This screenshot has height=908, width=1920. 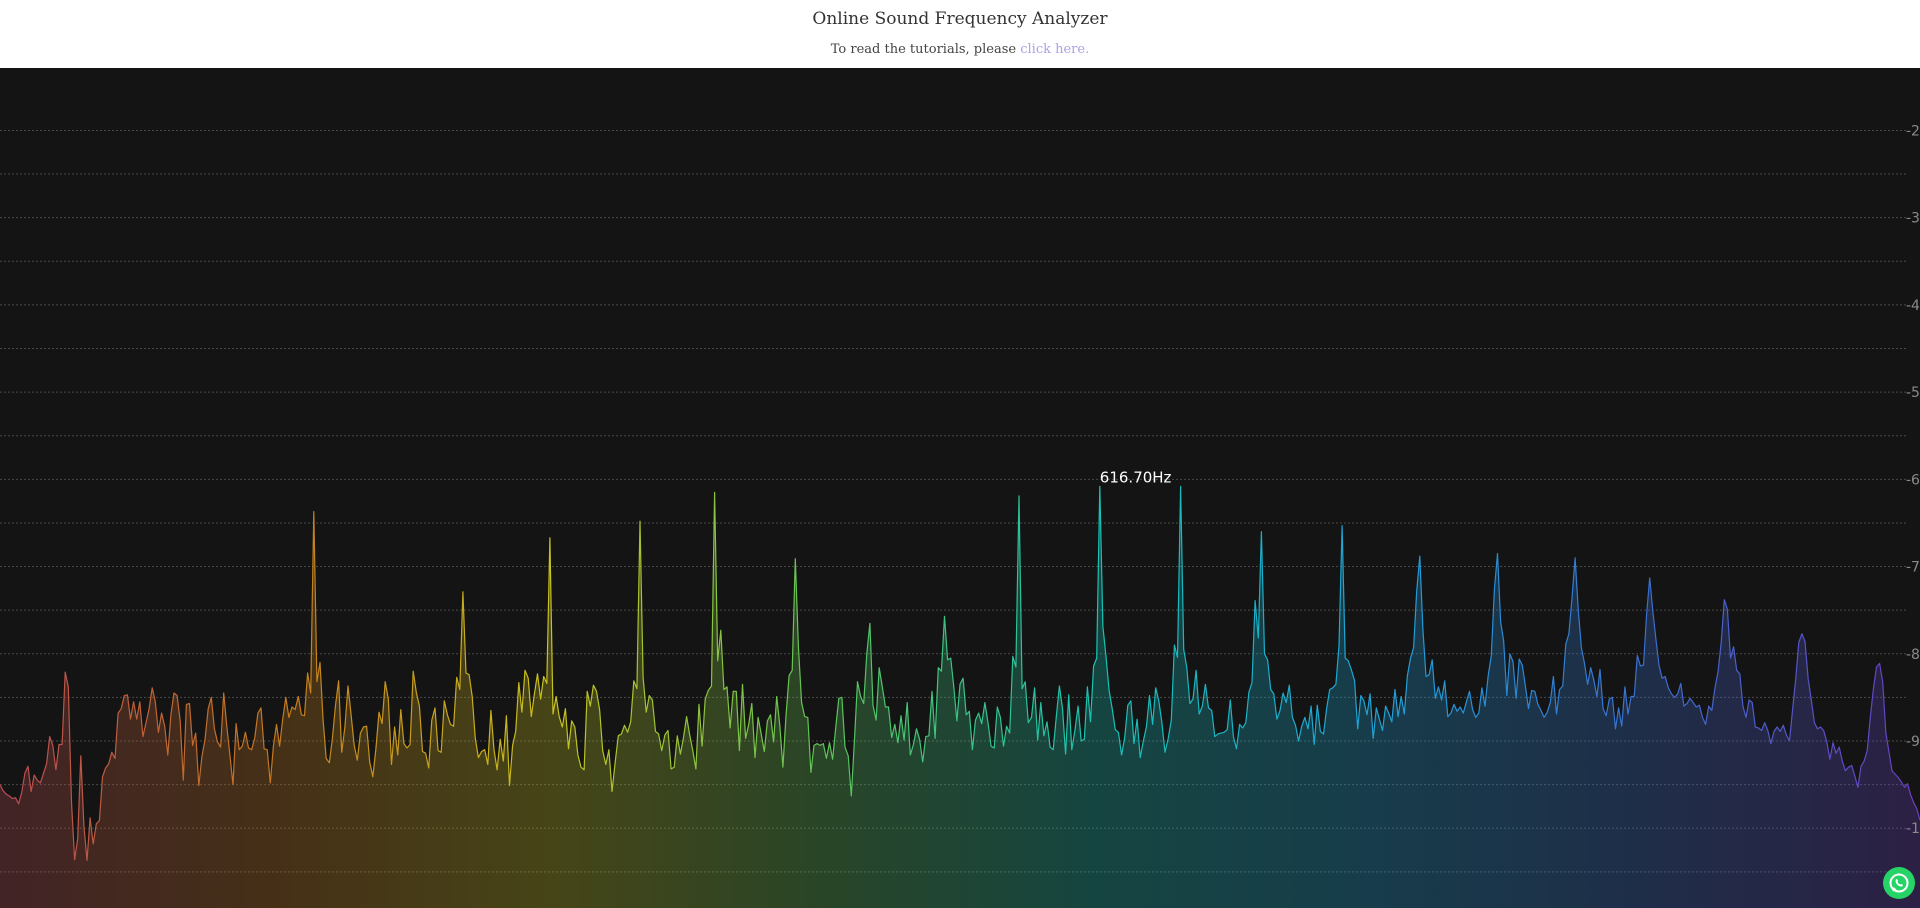 I want to click on y-tick-label: -2, so click(x=1913, y=131).